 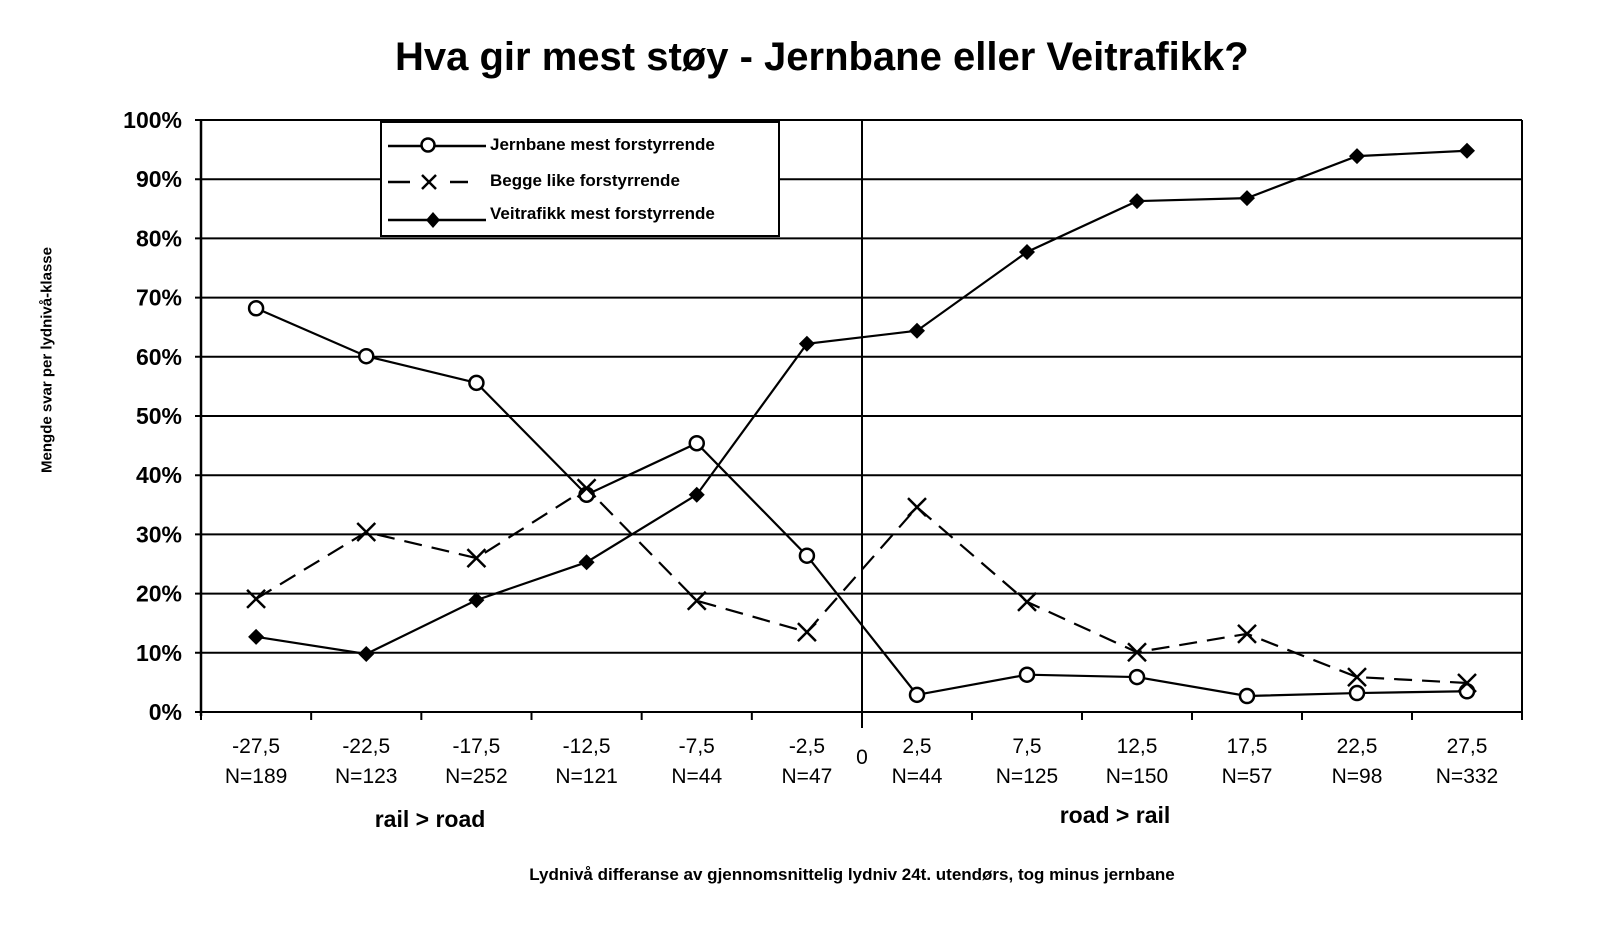 What do you see at coordinates (1137, 746) in the screenshot?
I see `x-tick-label: 12,5` at bounding box center [1137, 746].